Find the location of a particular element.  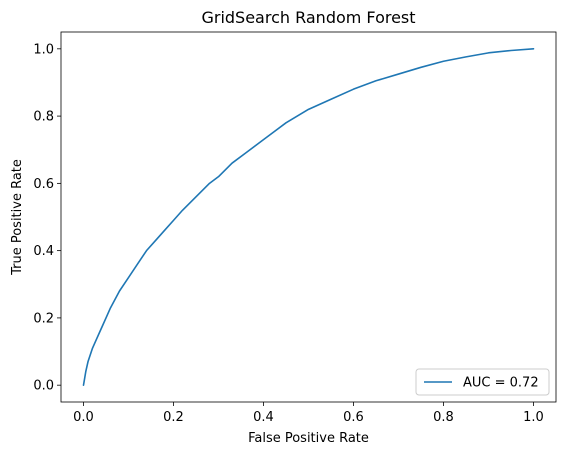

x-tick-label: 0.2 is located at coordinates (173, 417).